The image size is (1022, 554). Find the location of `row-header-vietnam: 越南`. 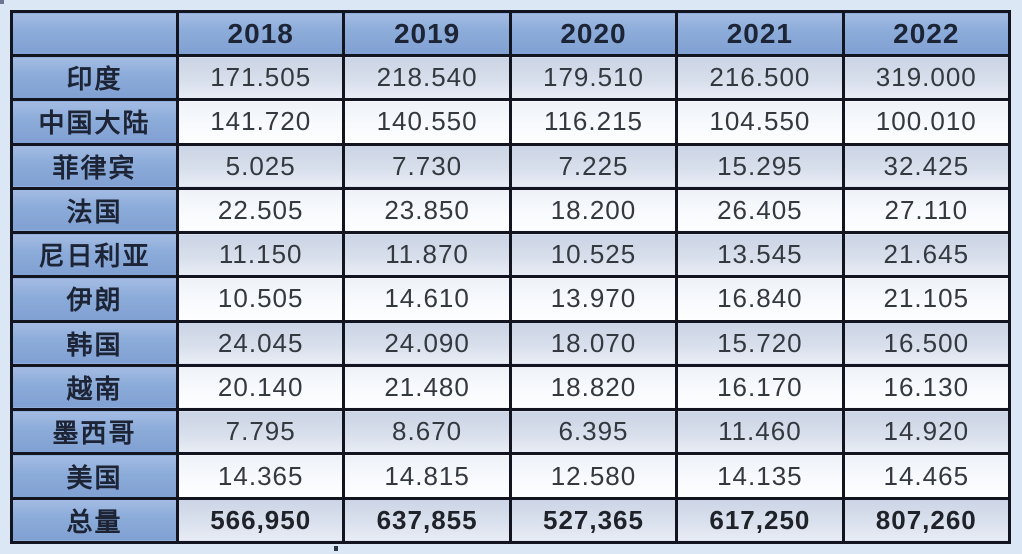

row-header-vietnam: 越南 is located at coordinates (94, 387).